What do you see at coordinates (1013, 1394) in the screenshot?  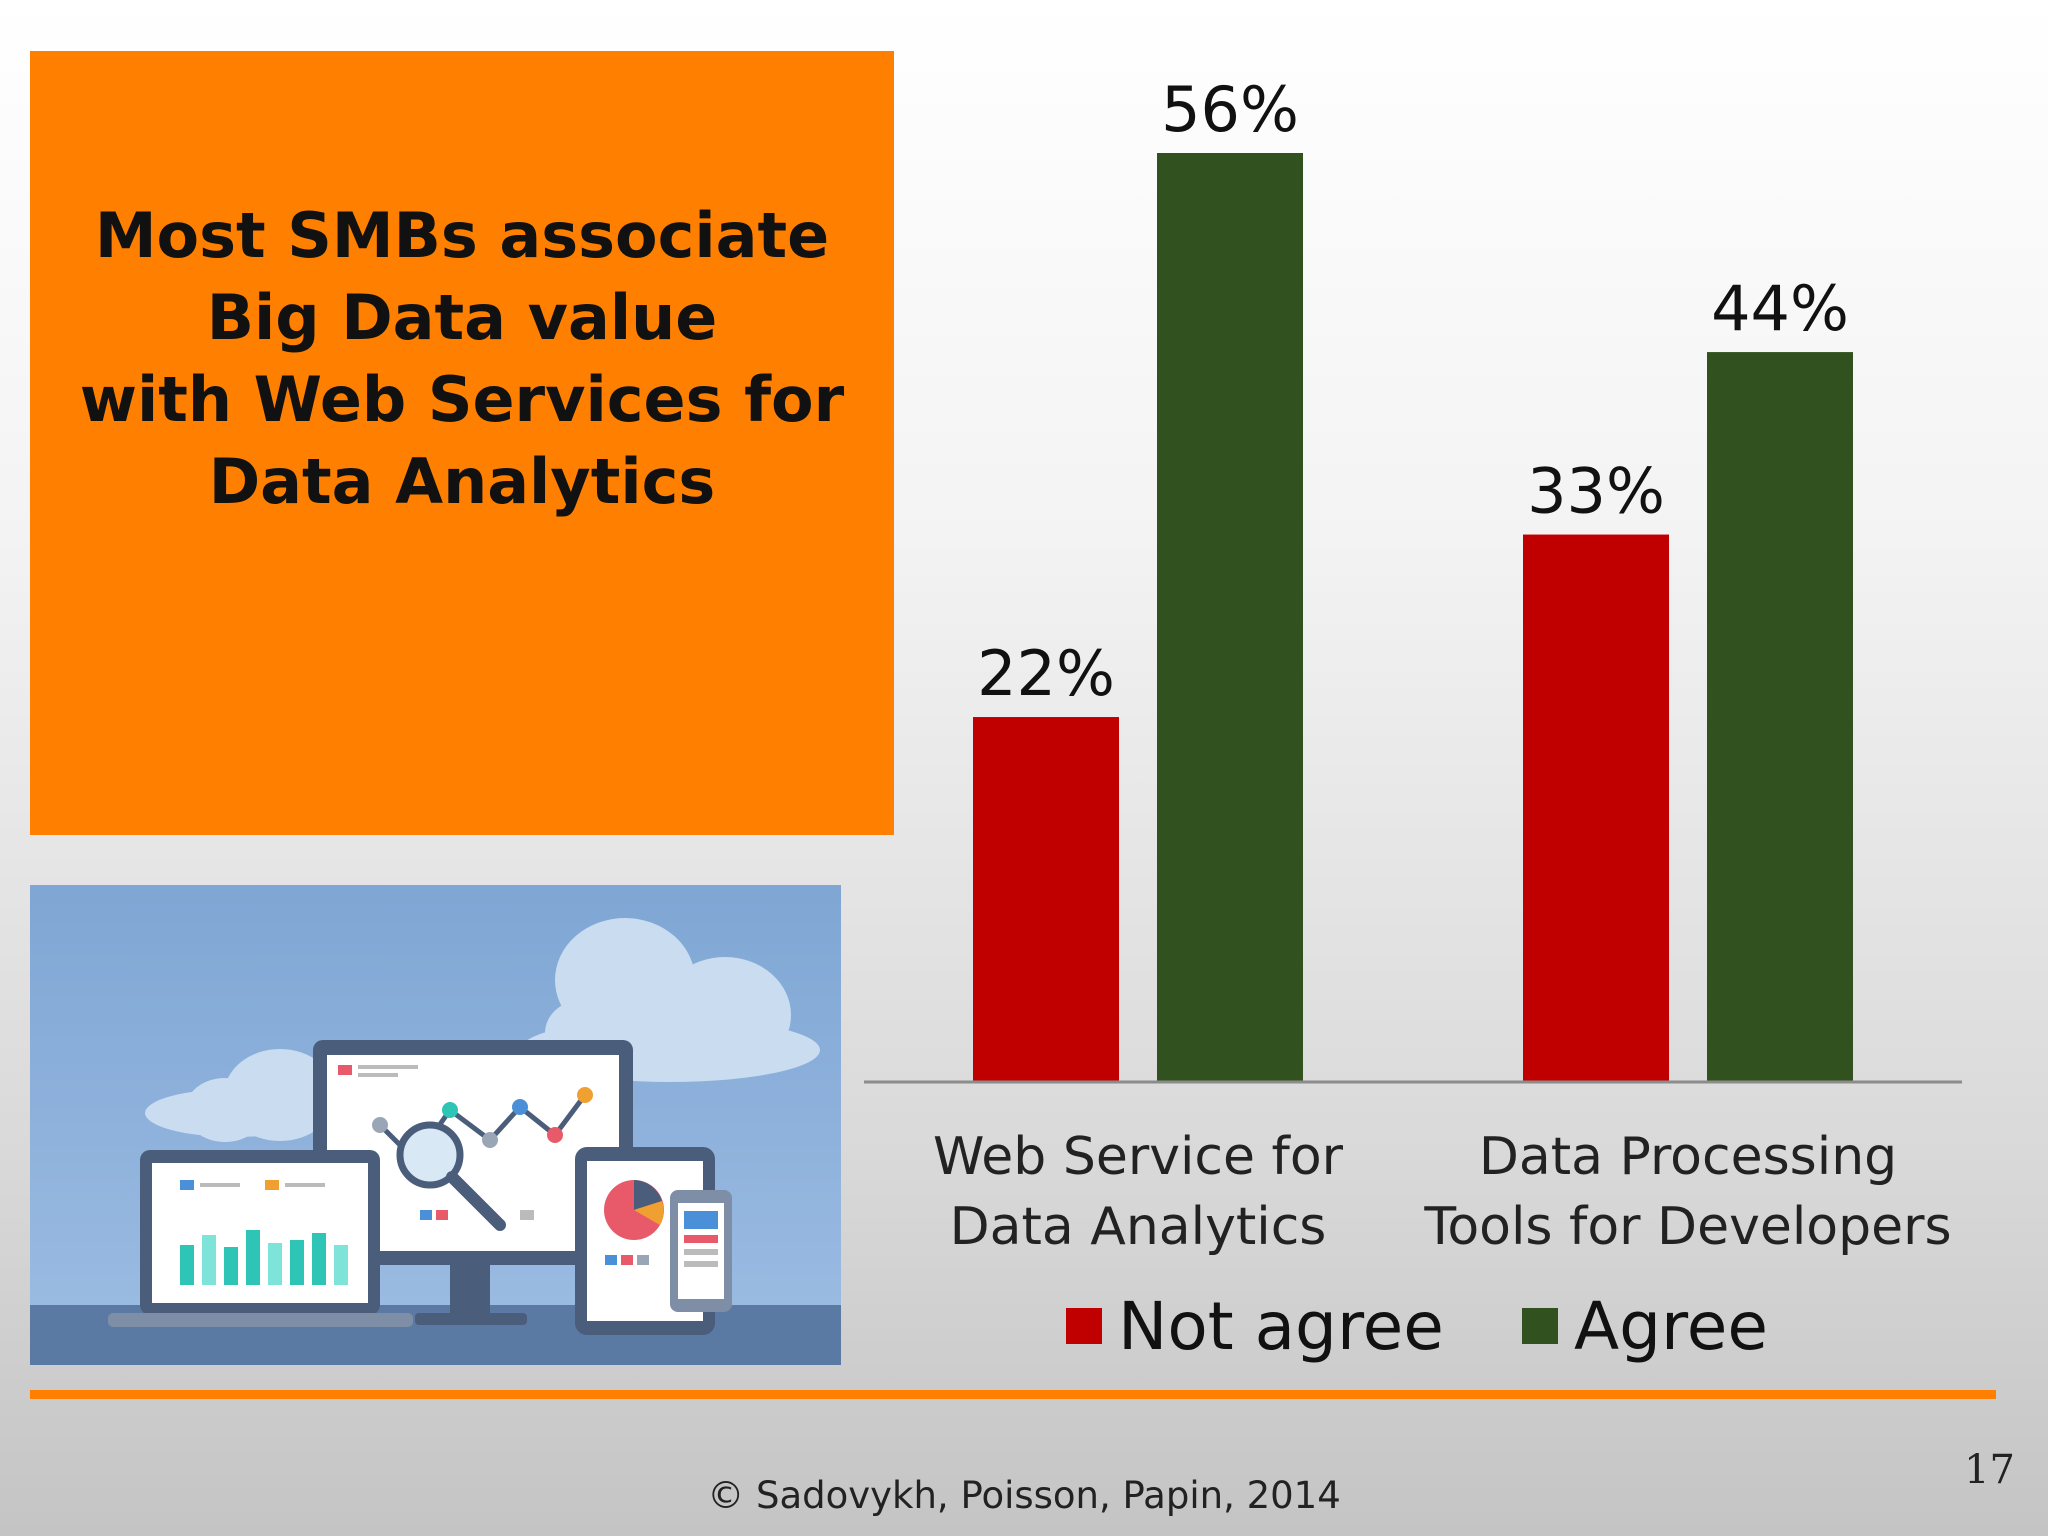 I see `accent-divider` at bounding box center [1013, 1394].